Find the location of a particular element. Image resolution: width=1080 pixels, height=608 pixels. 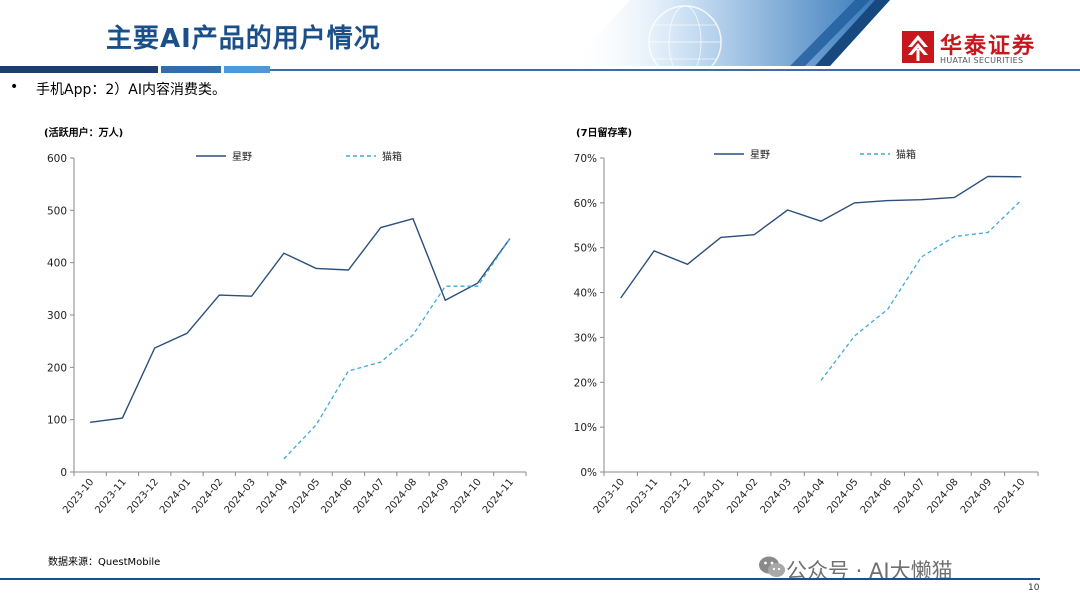

chart-1-y-tick-label: 20% is located at coordinates (585, 383).